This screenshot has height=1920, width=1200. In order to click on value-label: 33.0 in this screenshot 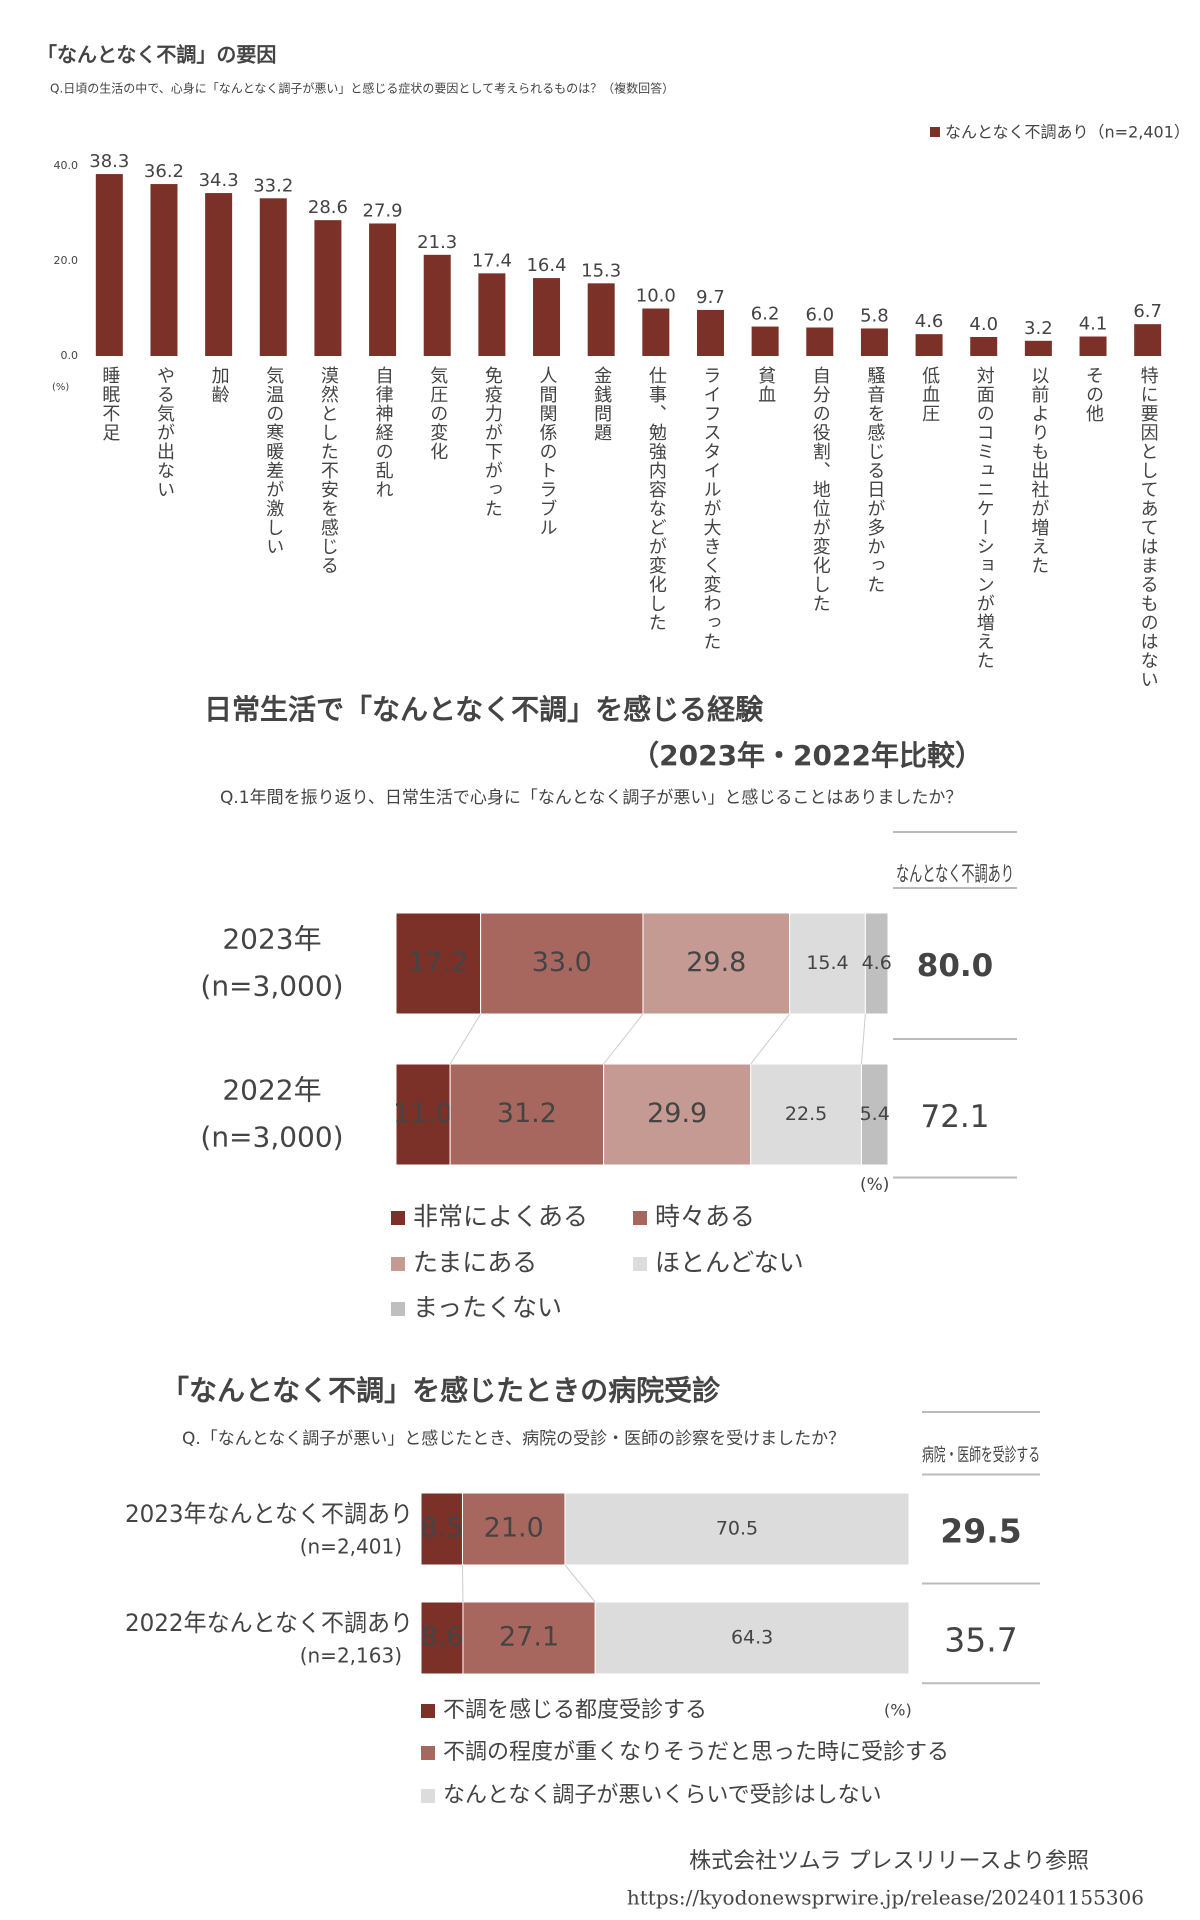, I will do `click(562, 962)`.